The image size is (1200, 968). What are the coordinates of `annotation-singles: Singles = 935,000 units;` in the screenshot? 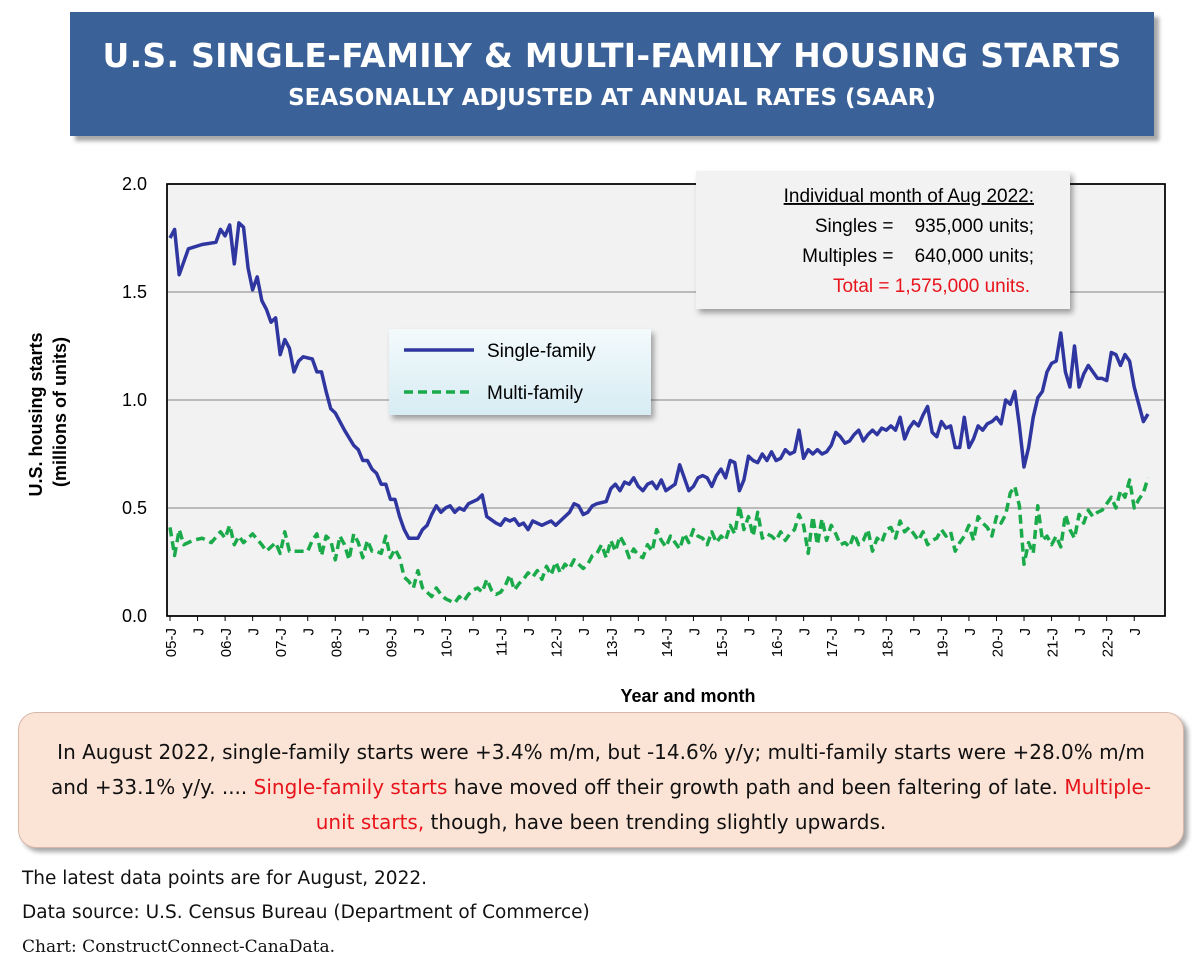 It's located at (924, 226).